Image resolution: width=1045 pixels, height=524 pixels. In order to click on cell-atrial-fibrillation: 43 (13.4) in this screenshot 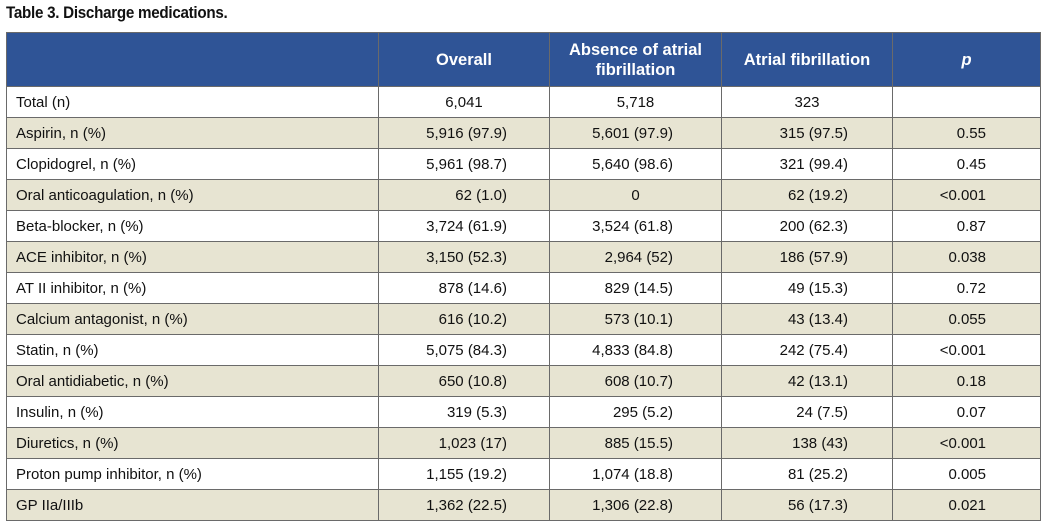, I will do `click(807, 319)`.